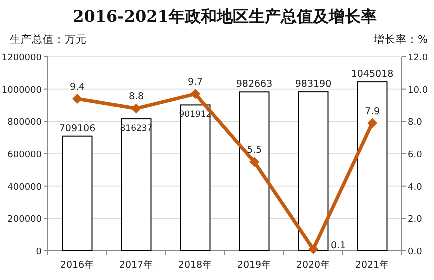 This screenshot has width=434, height=280. I want to click on x-tick-label: 2017年, so click(136, 265).